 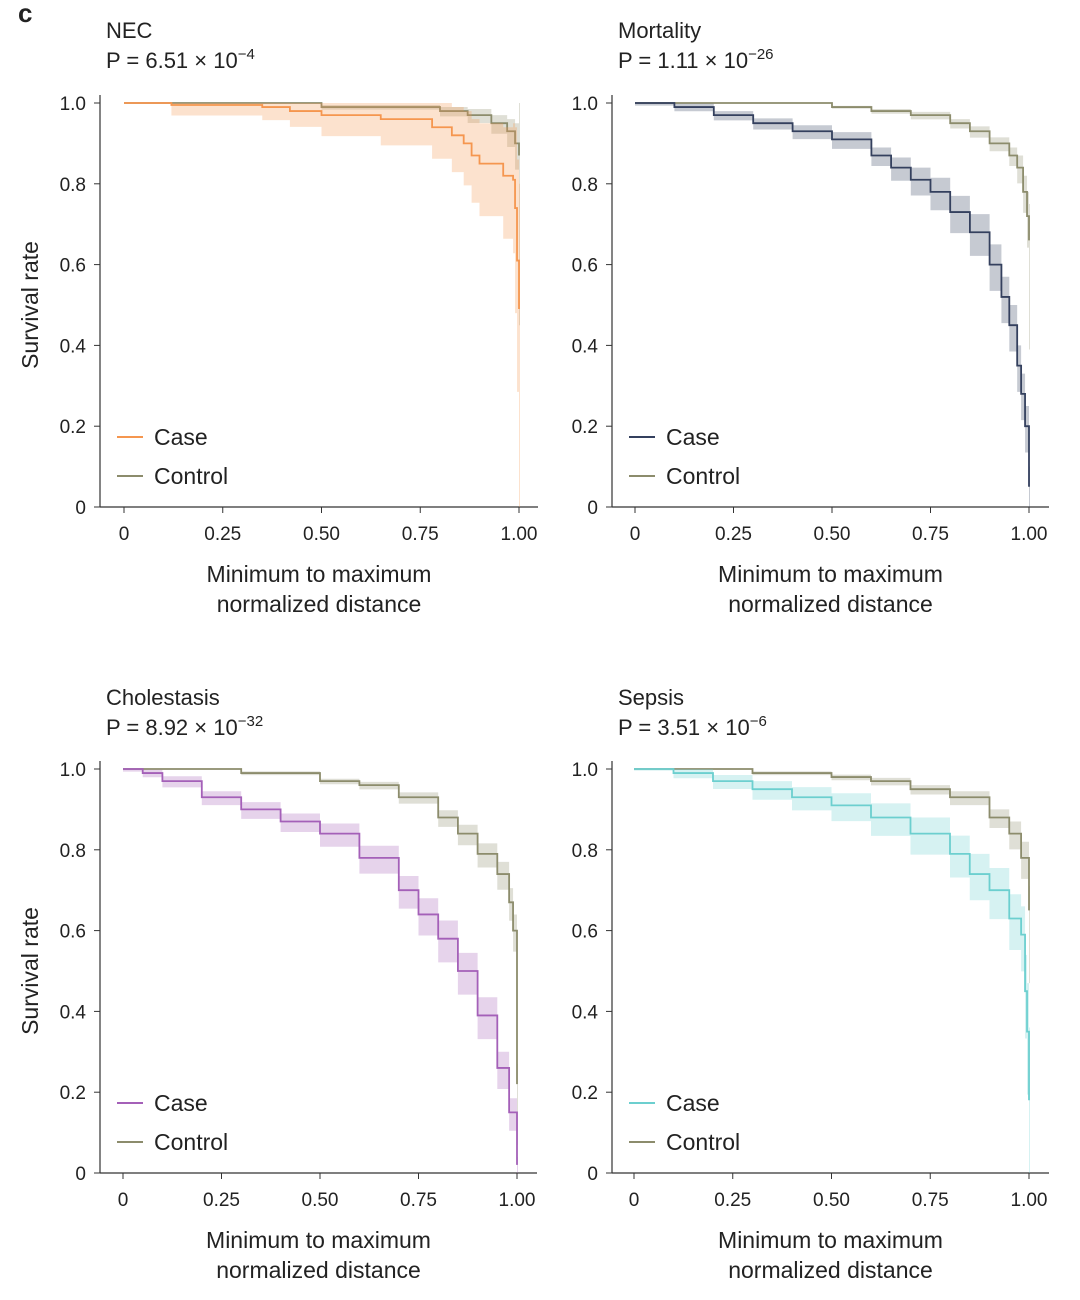 I want to click on p-value: P = 6.51 × 10−4, so click(x=180, y=59).